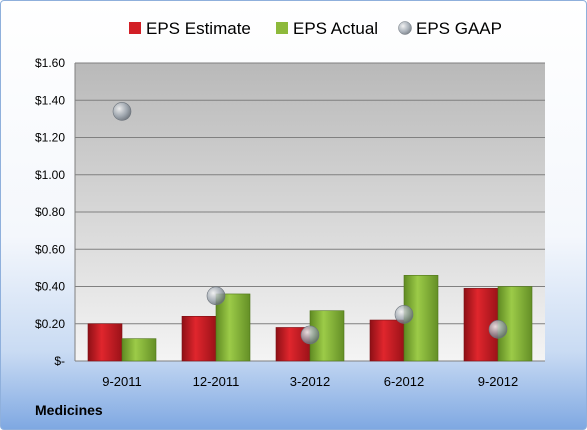 The height and width of the screenshot is (430, 587). I want to click on y-tick-label: $0.80, so click(50, 212).